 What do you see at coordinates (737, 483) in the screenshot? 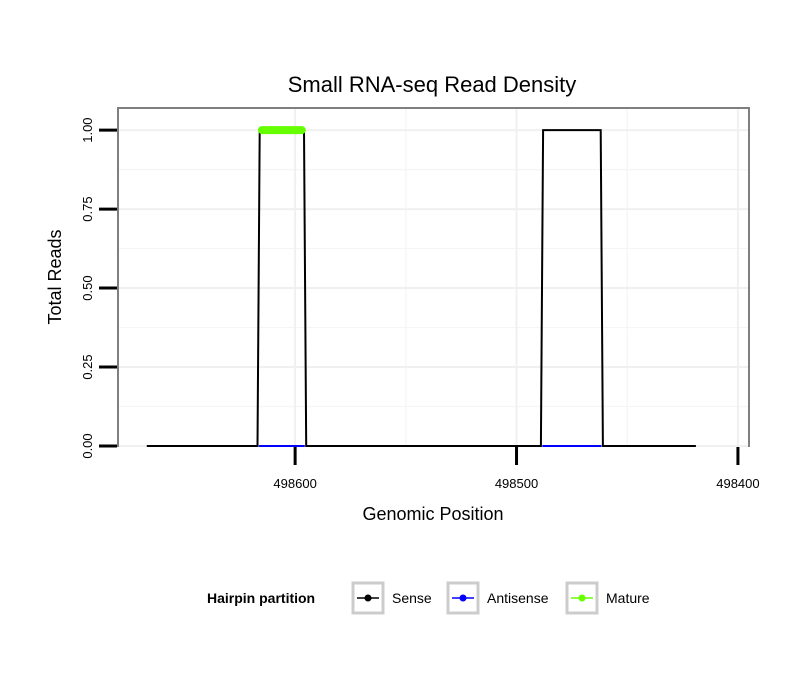
I see `x-tick-label: 498400` at bounding box center [737, 483].